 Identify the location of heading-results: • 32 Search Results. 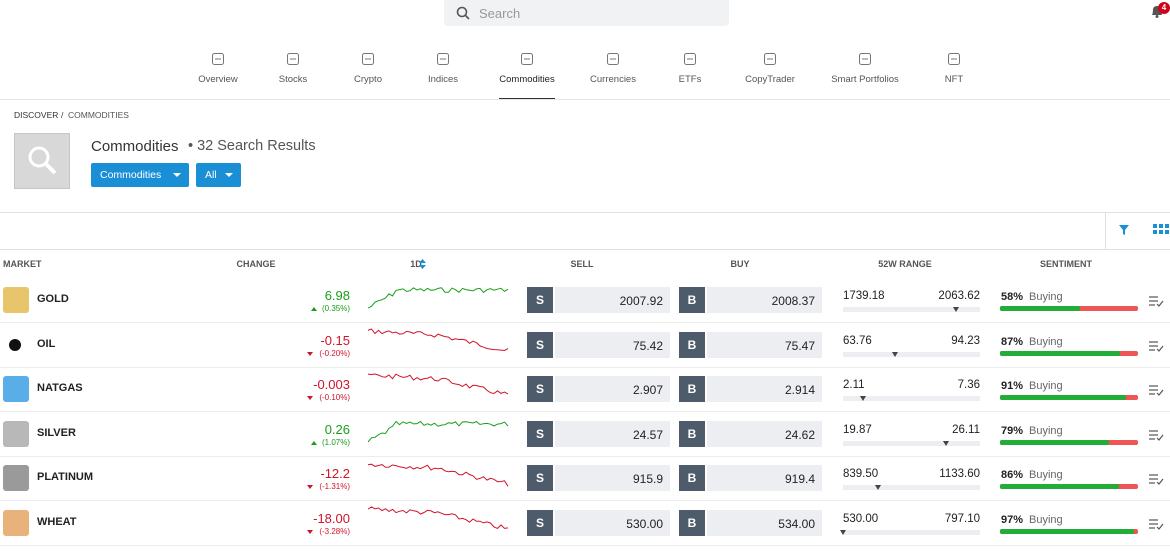
(252, 146).